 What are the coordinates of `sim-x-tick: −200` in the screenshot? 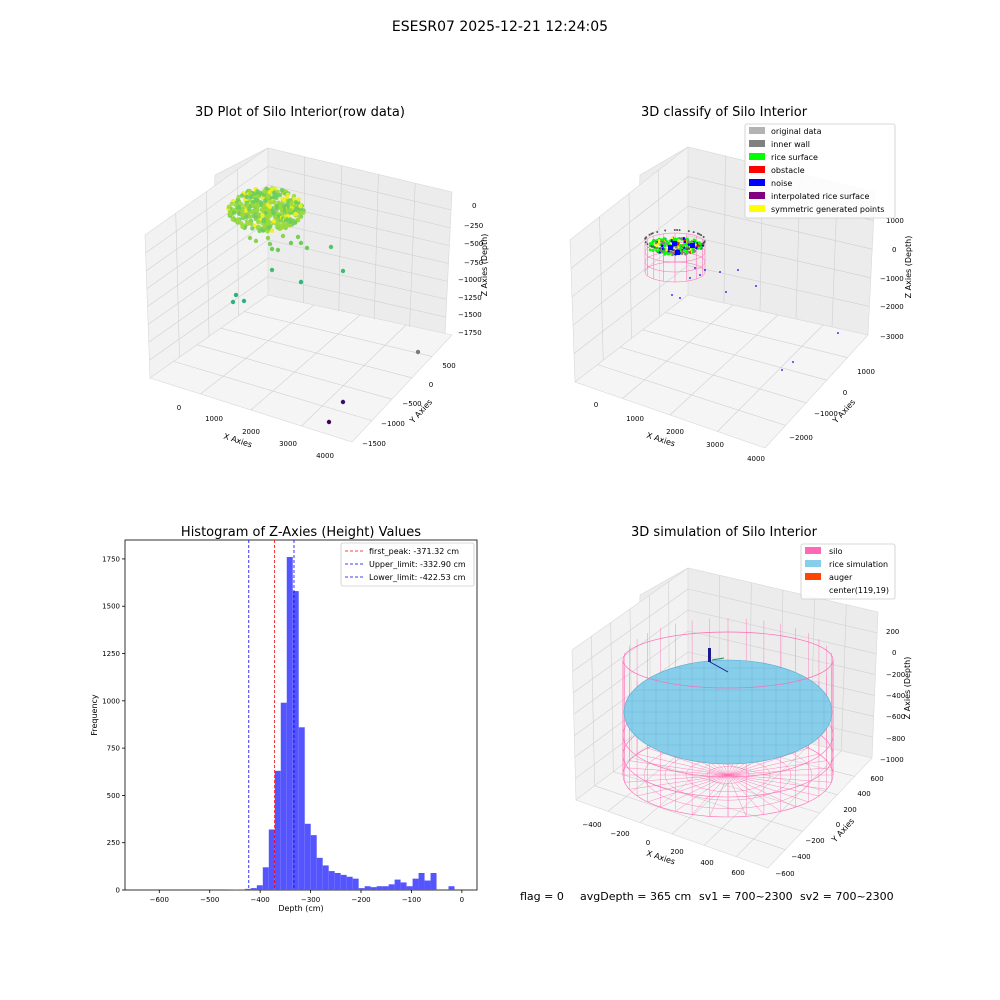 It's located at (619, 834).